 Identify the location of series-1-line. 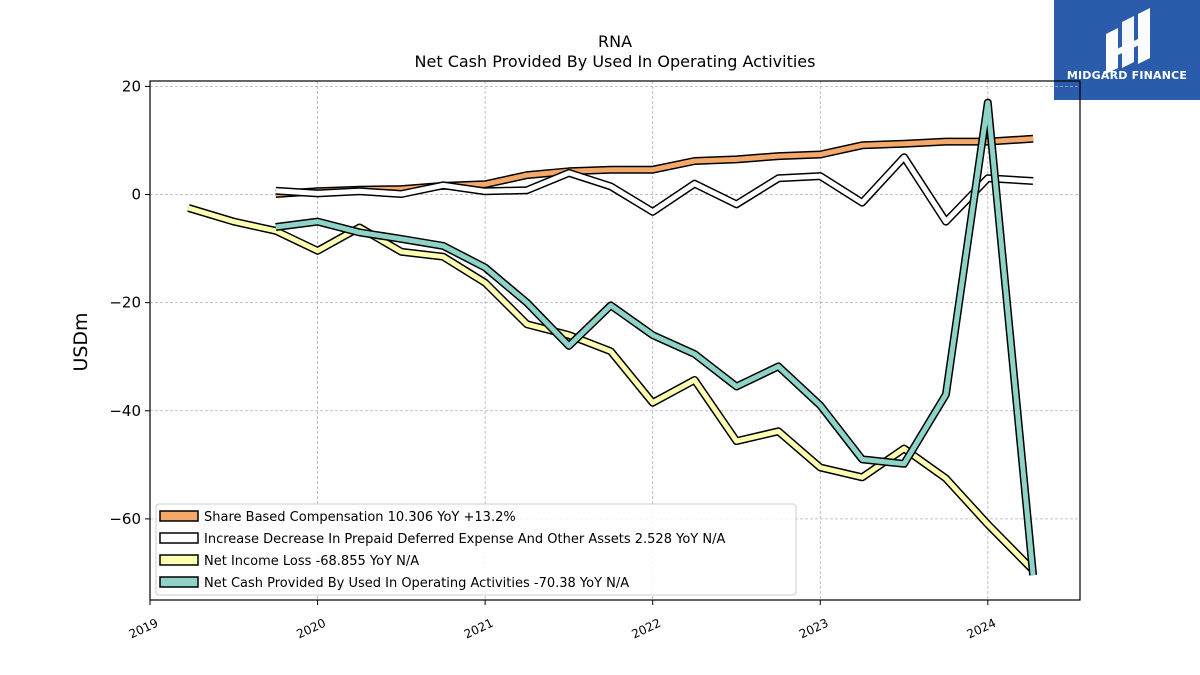
(654, 166).